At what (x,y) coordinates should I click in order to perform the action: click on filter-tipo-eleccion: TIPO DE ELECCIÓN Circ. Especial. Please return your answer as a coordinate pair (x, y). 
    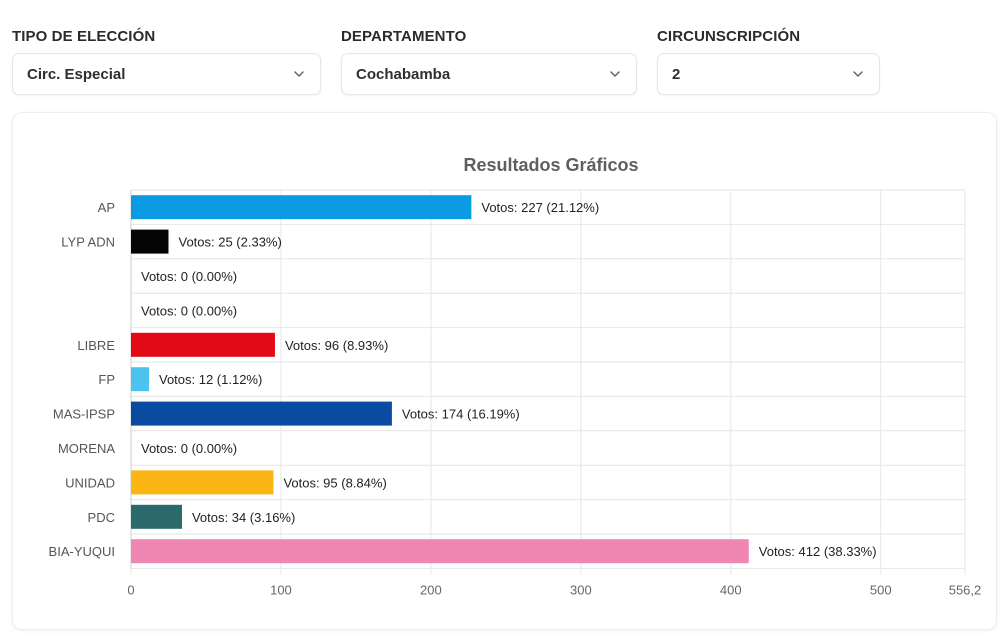
    Looking at the image, I should click on (166, 61).